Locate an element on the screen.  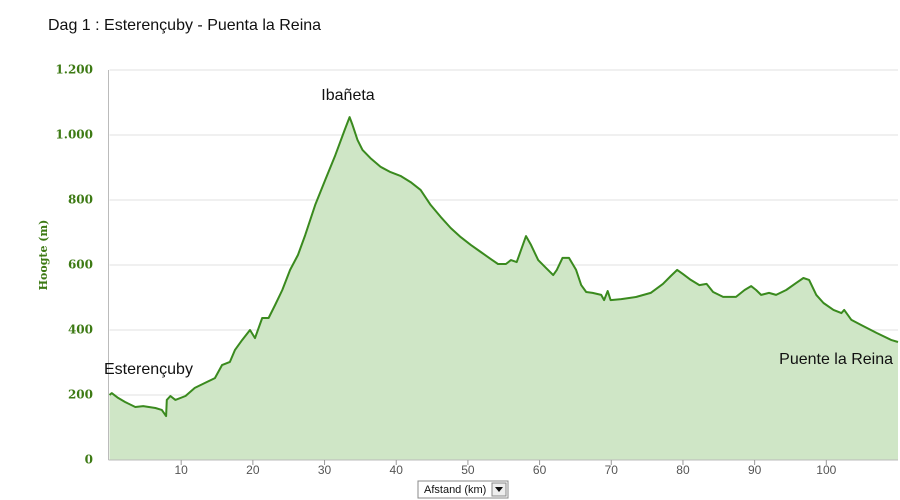
annotation: Puente la Reina is located at coordinates (836, 359).